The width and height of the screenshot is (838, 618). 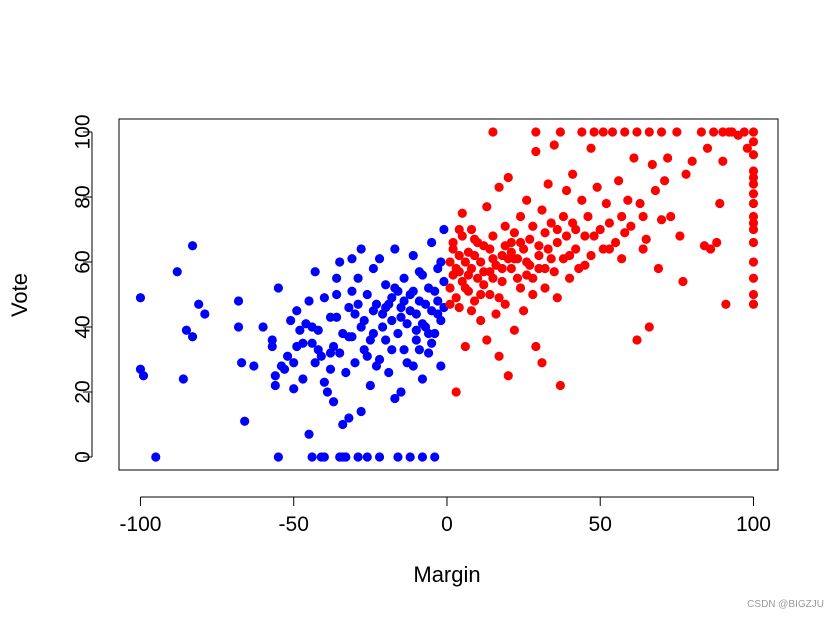 I want to click on y-tick-label: 40, so click(x=83, y=326).